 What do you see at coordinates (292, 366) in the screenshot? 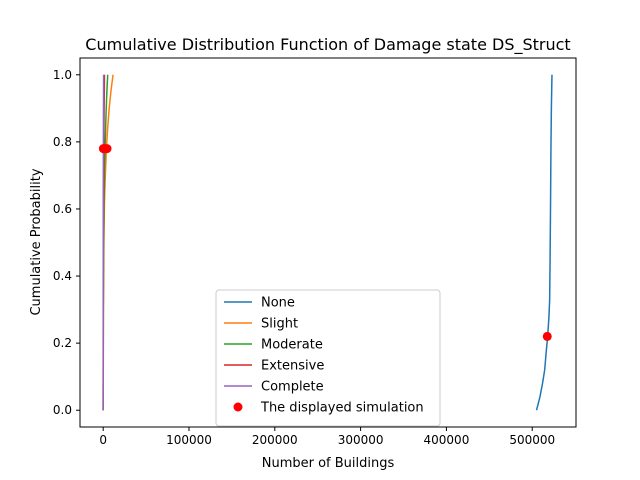
I see `legend-label-extensive: Extensive` at bounding box center [292, 366].